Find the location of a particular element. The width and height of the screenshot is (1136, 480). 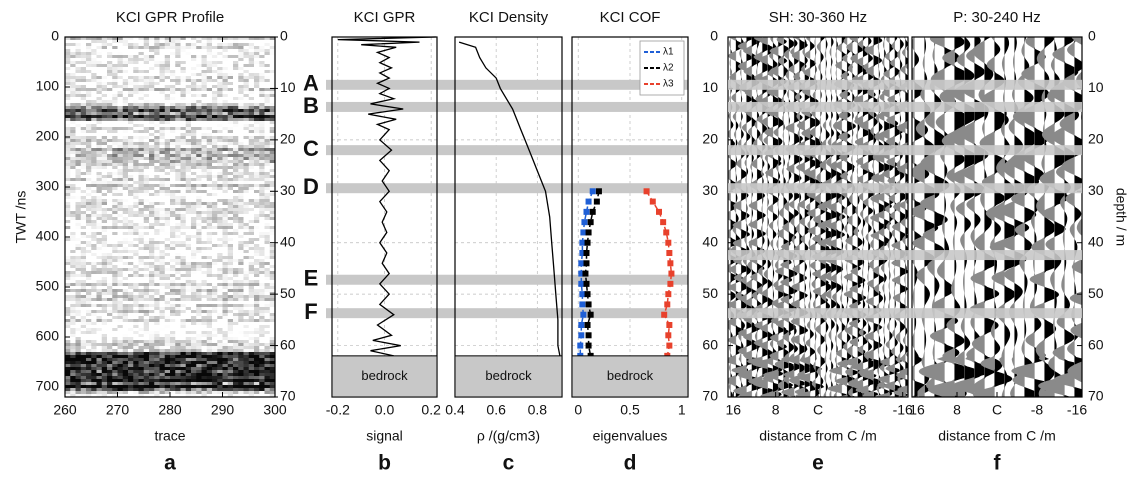

trace-negative is located at coordinates (977, 217).